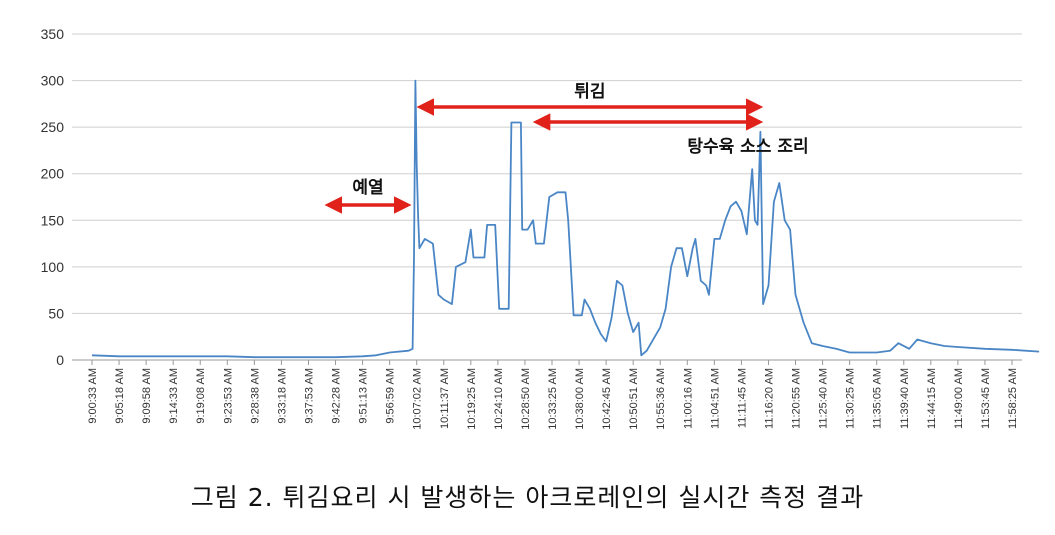 The width and height of the screenshot is (1055, 535). I want to click on x-tick-label: 11:25:40 AM, so click(824, 398).